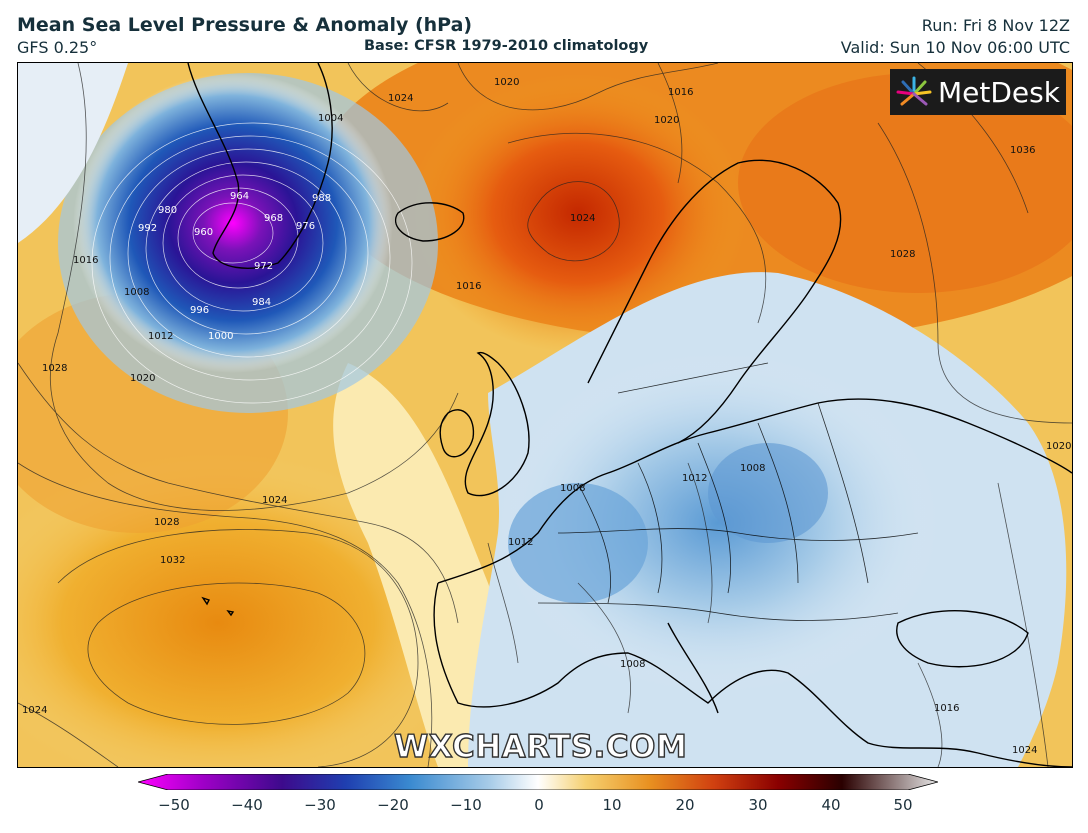  What do you see at coordinates (147, 228) in the screenshot?
I see `isobar-label: 992` at bounding box center [147, 228].